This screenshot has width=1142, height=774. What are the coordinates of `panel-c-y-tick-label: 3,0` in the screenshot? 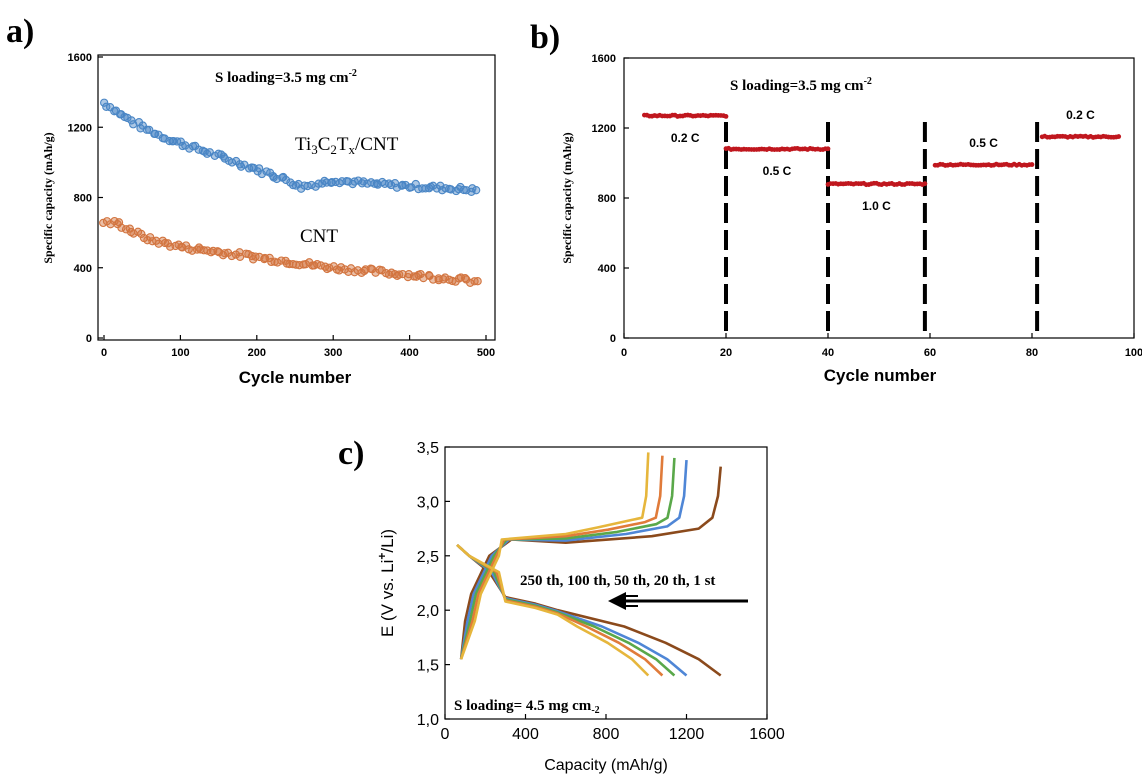 It's located at (428, 502).